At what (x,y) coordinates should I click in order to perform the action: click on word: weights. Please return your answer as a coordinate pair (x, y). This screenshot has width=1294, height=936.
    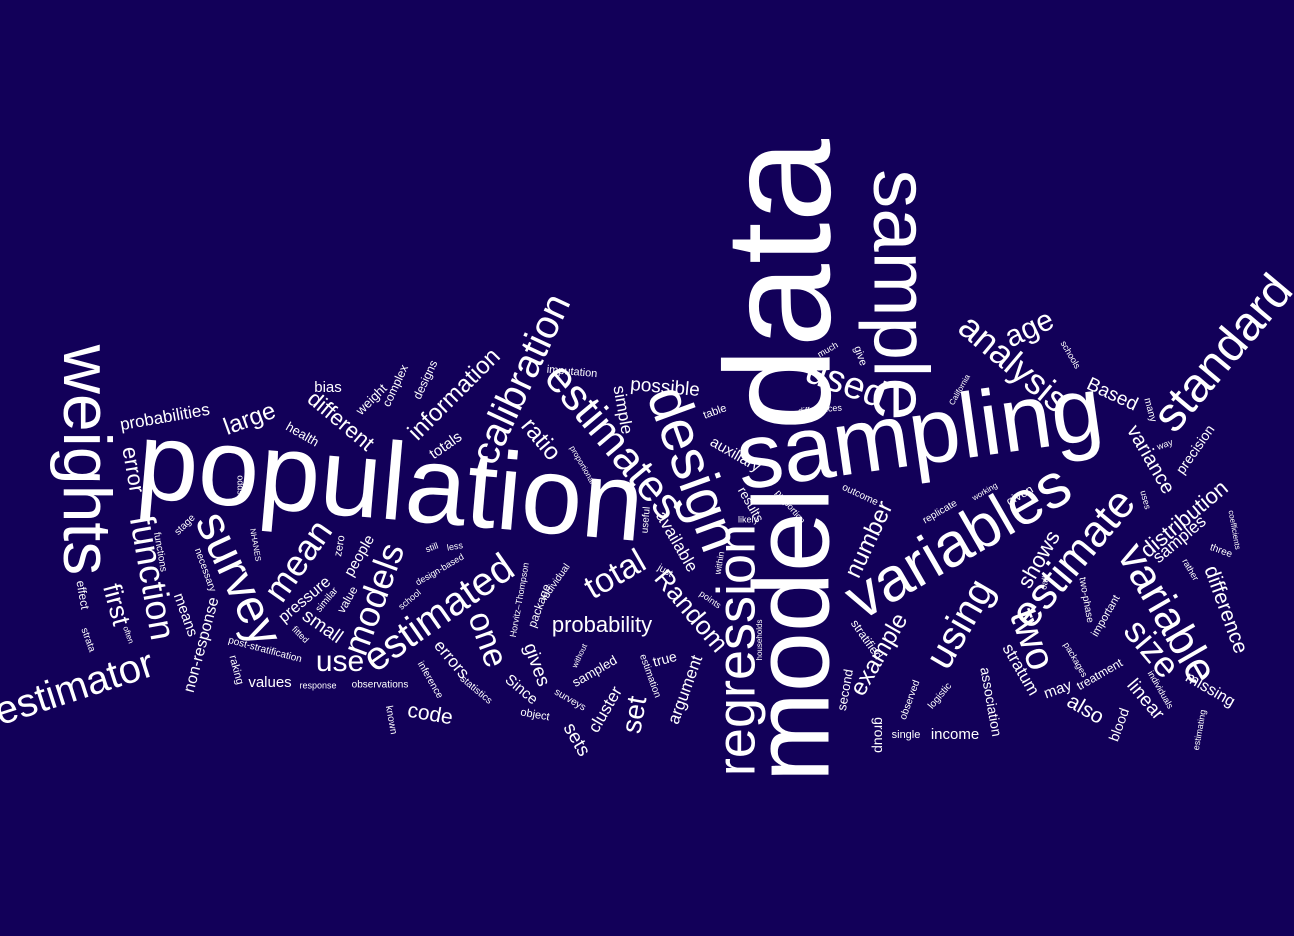
    Looking at the image, I should click on (87, 460).